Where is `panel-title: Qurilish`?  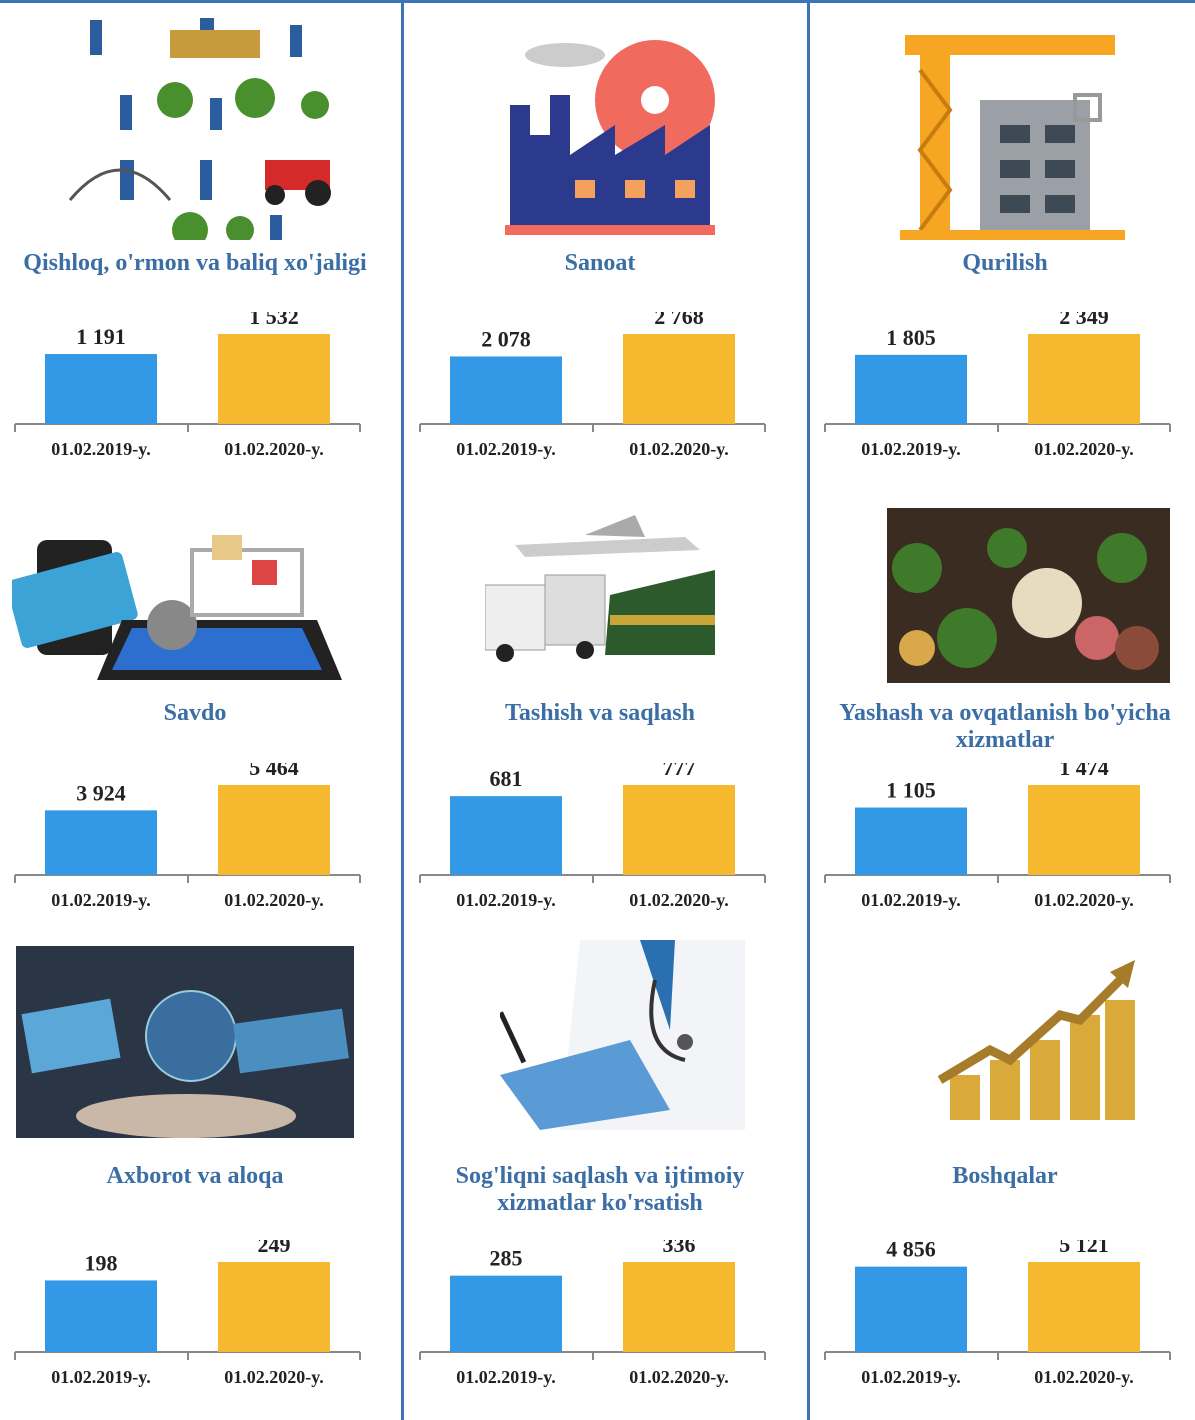
panel-title: Qurilish is located at coordinates (1005, 263).